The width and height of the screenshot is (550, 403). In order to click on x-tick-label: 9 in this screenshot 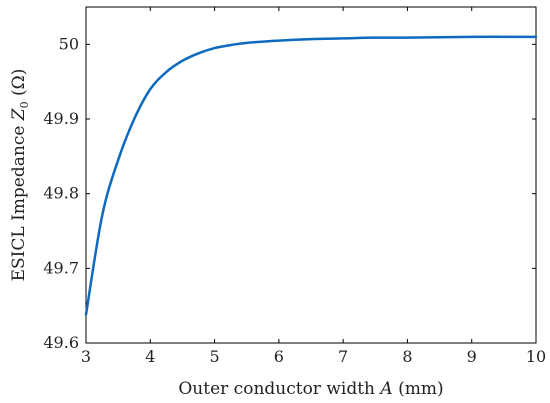, I will do `click(472, 356)`.